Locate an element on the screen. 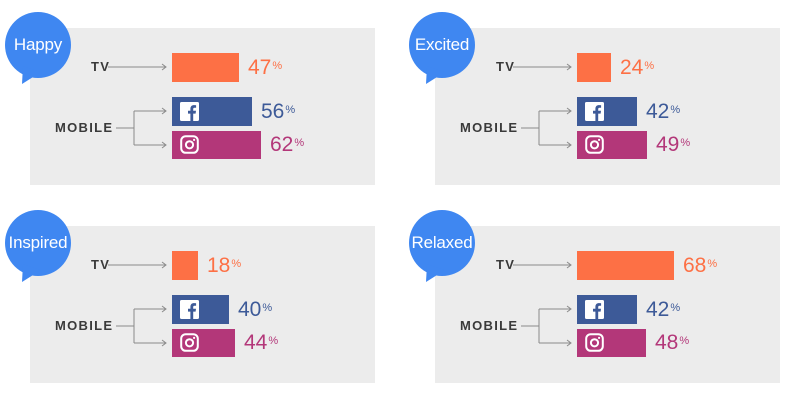  value-label-instagram-happy: 62% is located at coordinates (287, 145).